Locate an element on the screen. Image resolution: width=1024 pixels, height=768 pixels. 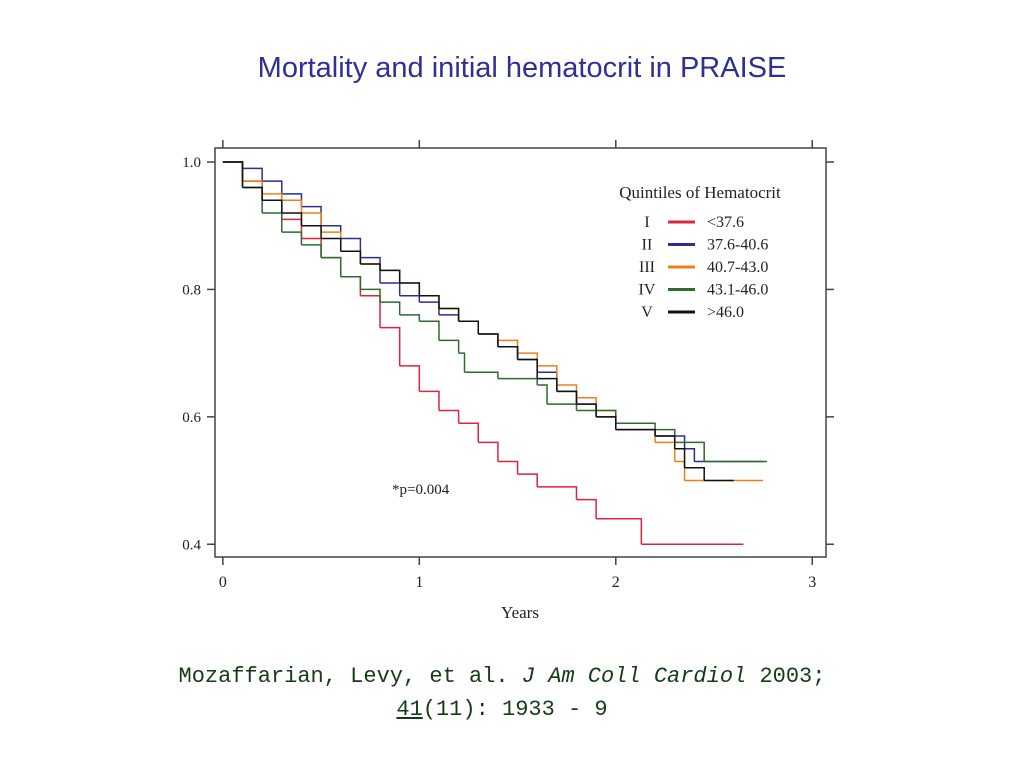
legend-name: V is located at coordinates (647, 312).